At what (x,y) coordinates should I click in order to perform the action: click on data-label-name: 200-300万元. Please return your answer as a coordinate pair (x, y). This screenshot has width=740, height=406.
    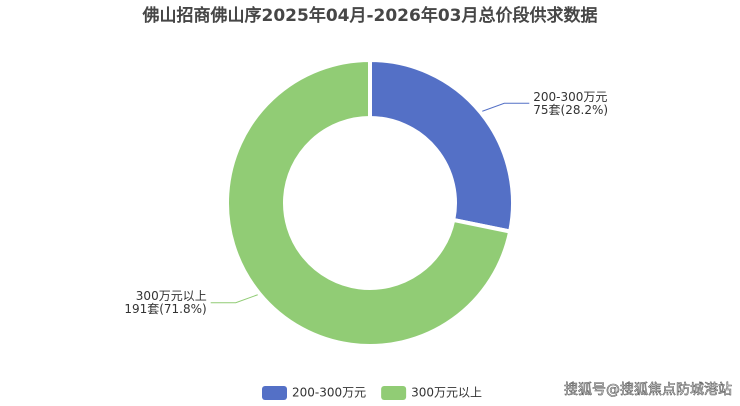
    Looking at the image, I should click on (570, 97).